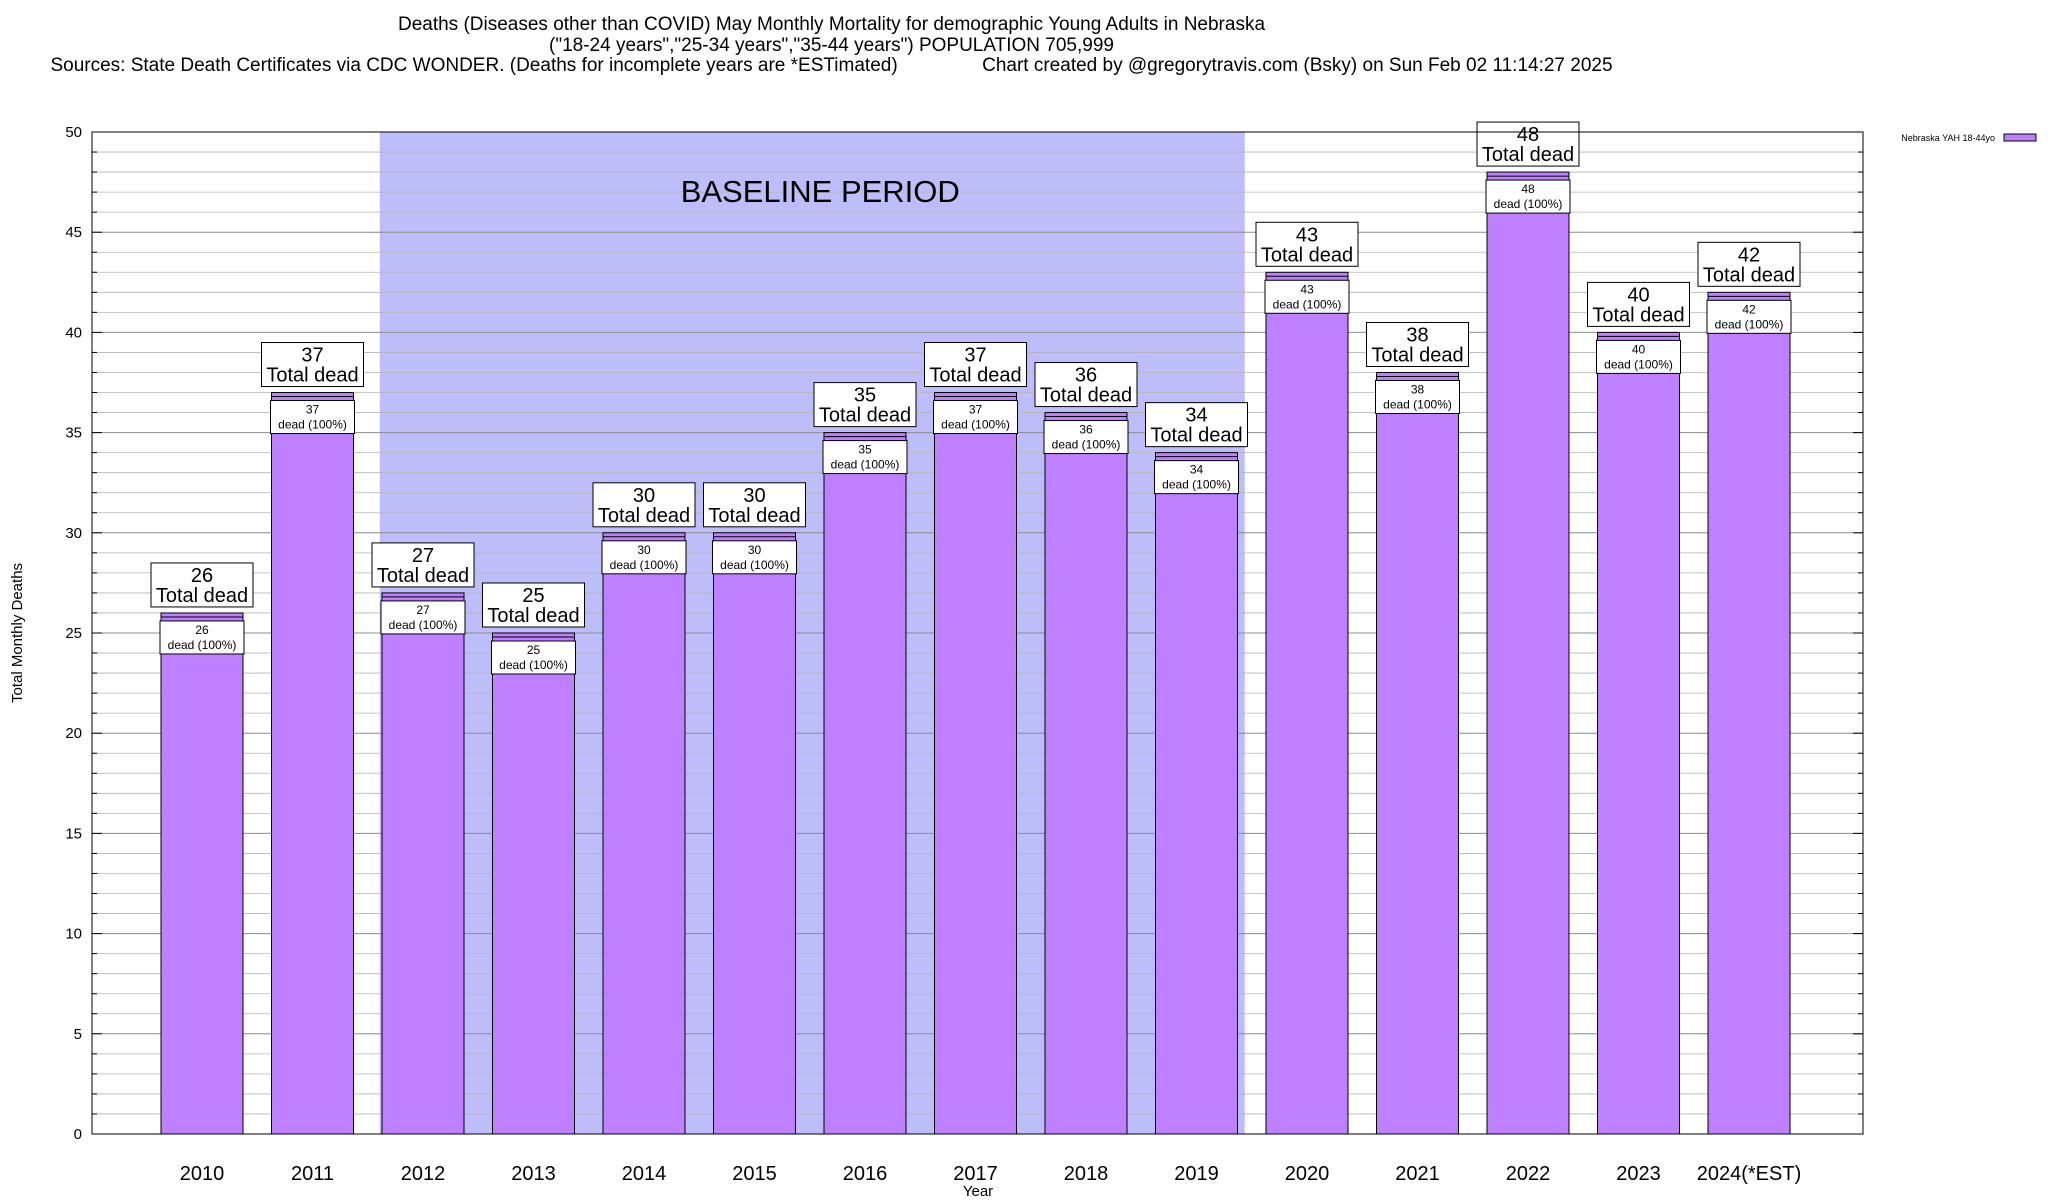 This screenshot has width=2048, height=1200. What do you see at coordinates (865, 783) in the screenshot?
I see `bar-2016` at bounding box center [865, 783].